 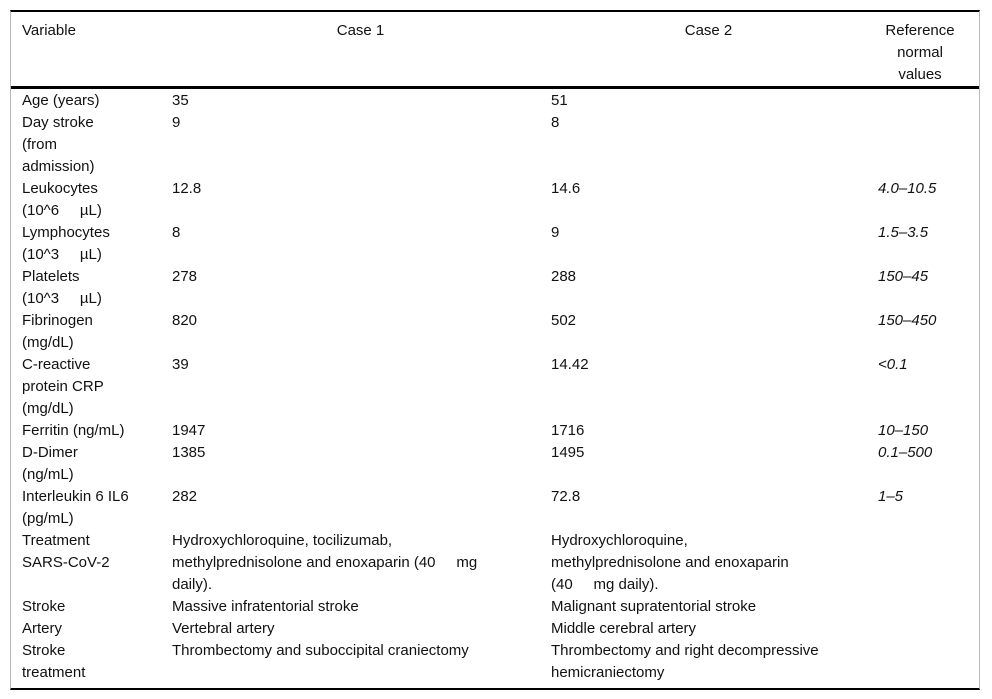 What do you see at coordinates (189, 452) in the screenshot?
I see `cell-case1: 1385` at bounding box center [189, 452].